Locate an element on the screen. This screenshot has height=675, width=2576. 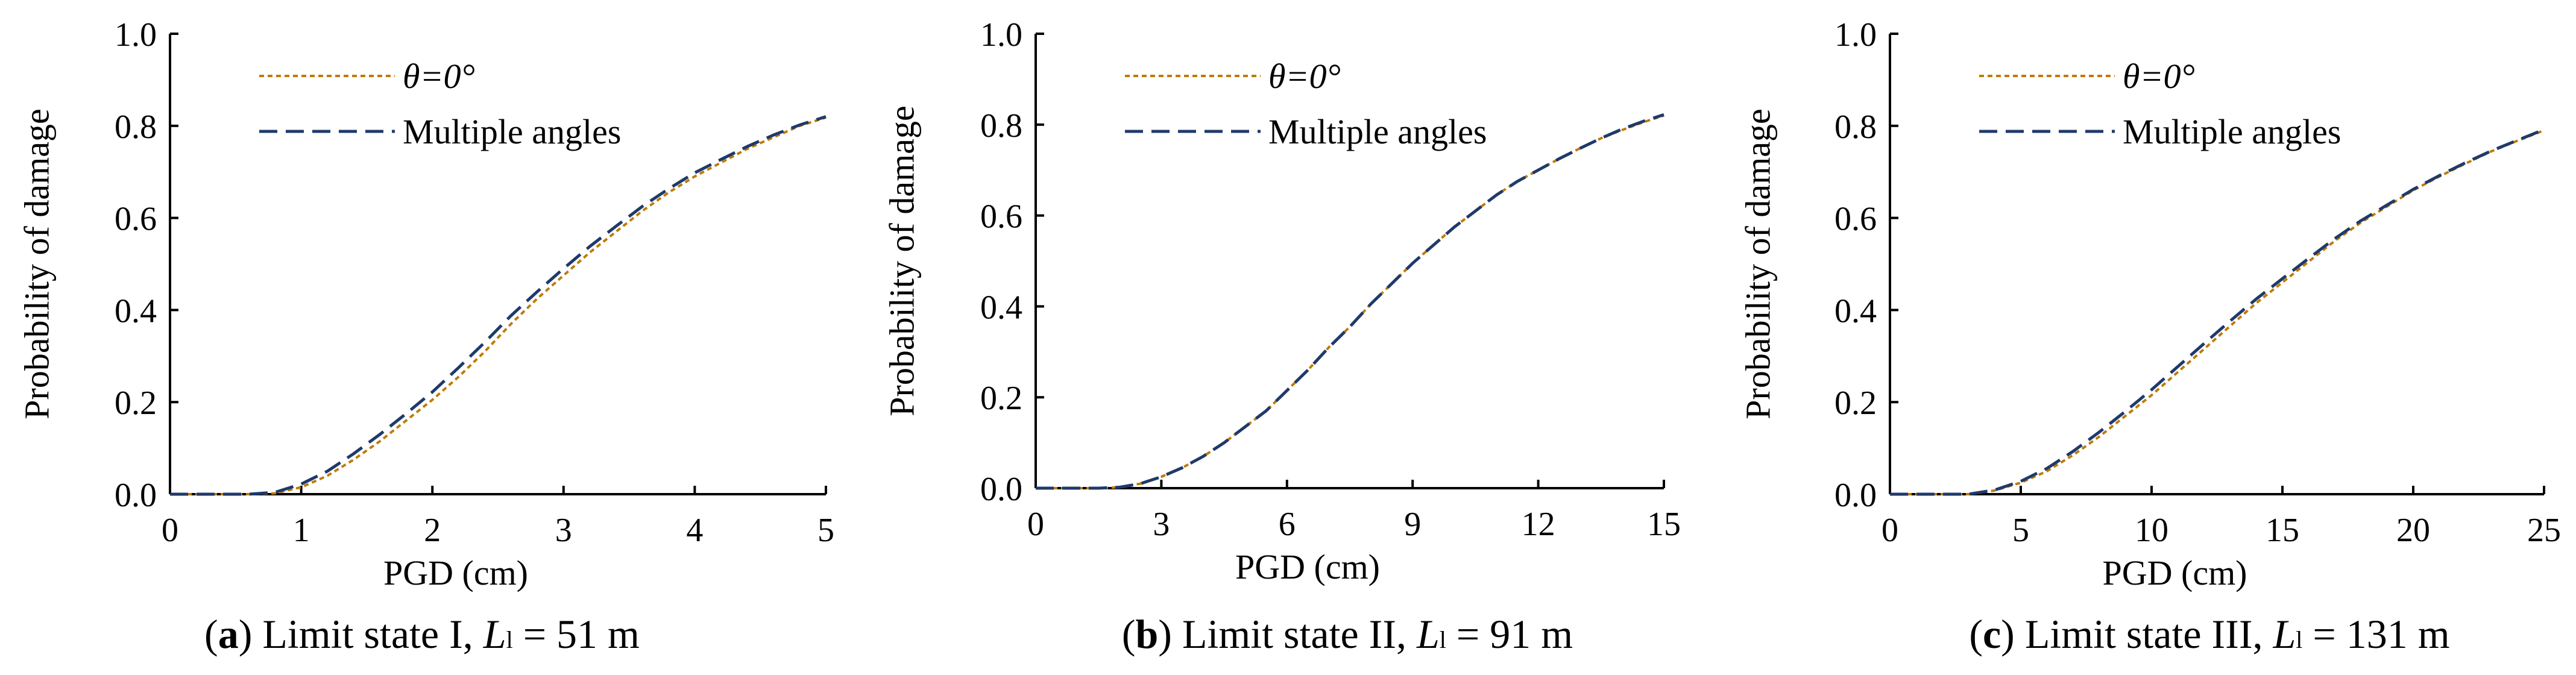
x-tick-label: 20 is located at coordinates (2413, 530).